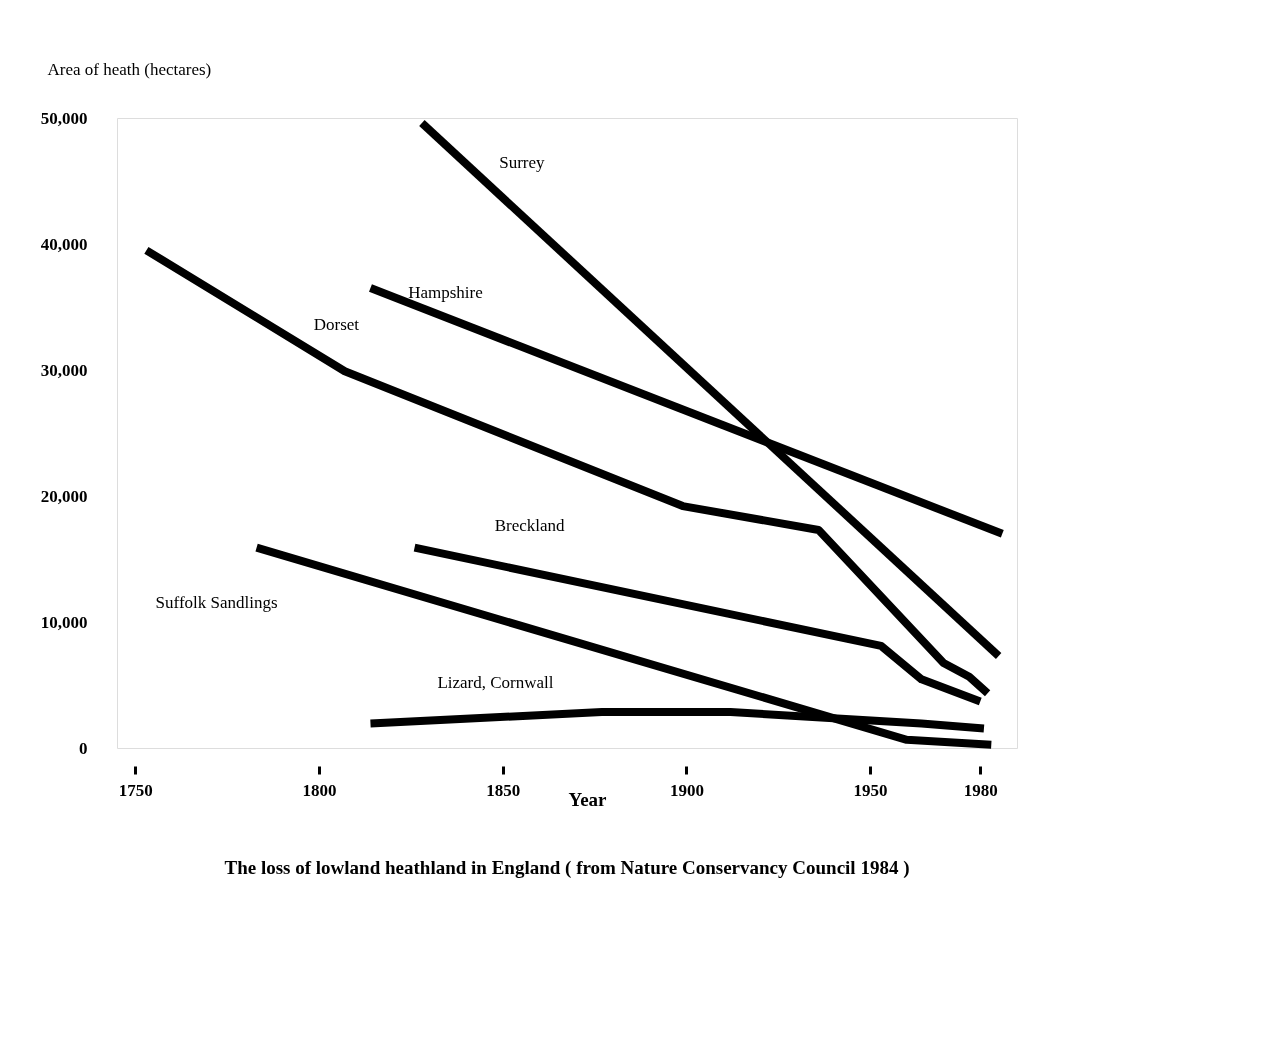 The width and height of the screenshot is (1287, 1046). Describe the element at coordinates (64, 244) in the screenshot. I see `y-tick-label: 40,000` at that location.